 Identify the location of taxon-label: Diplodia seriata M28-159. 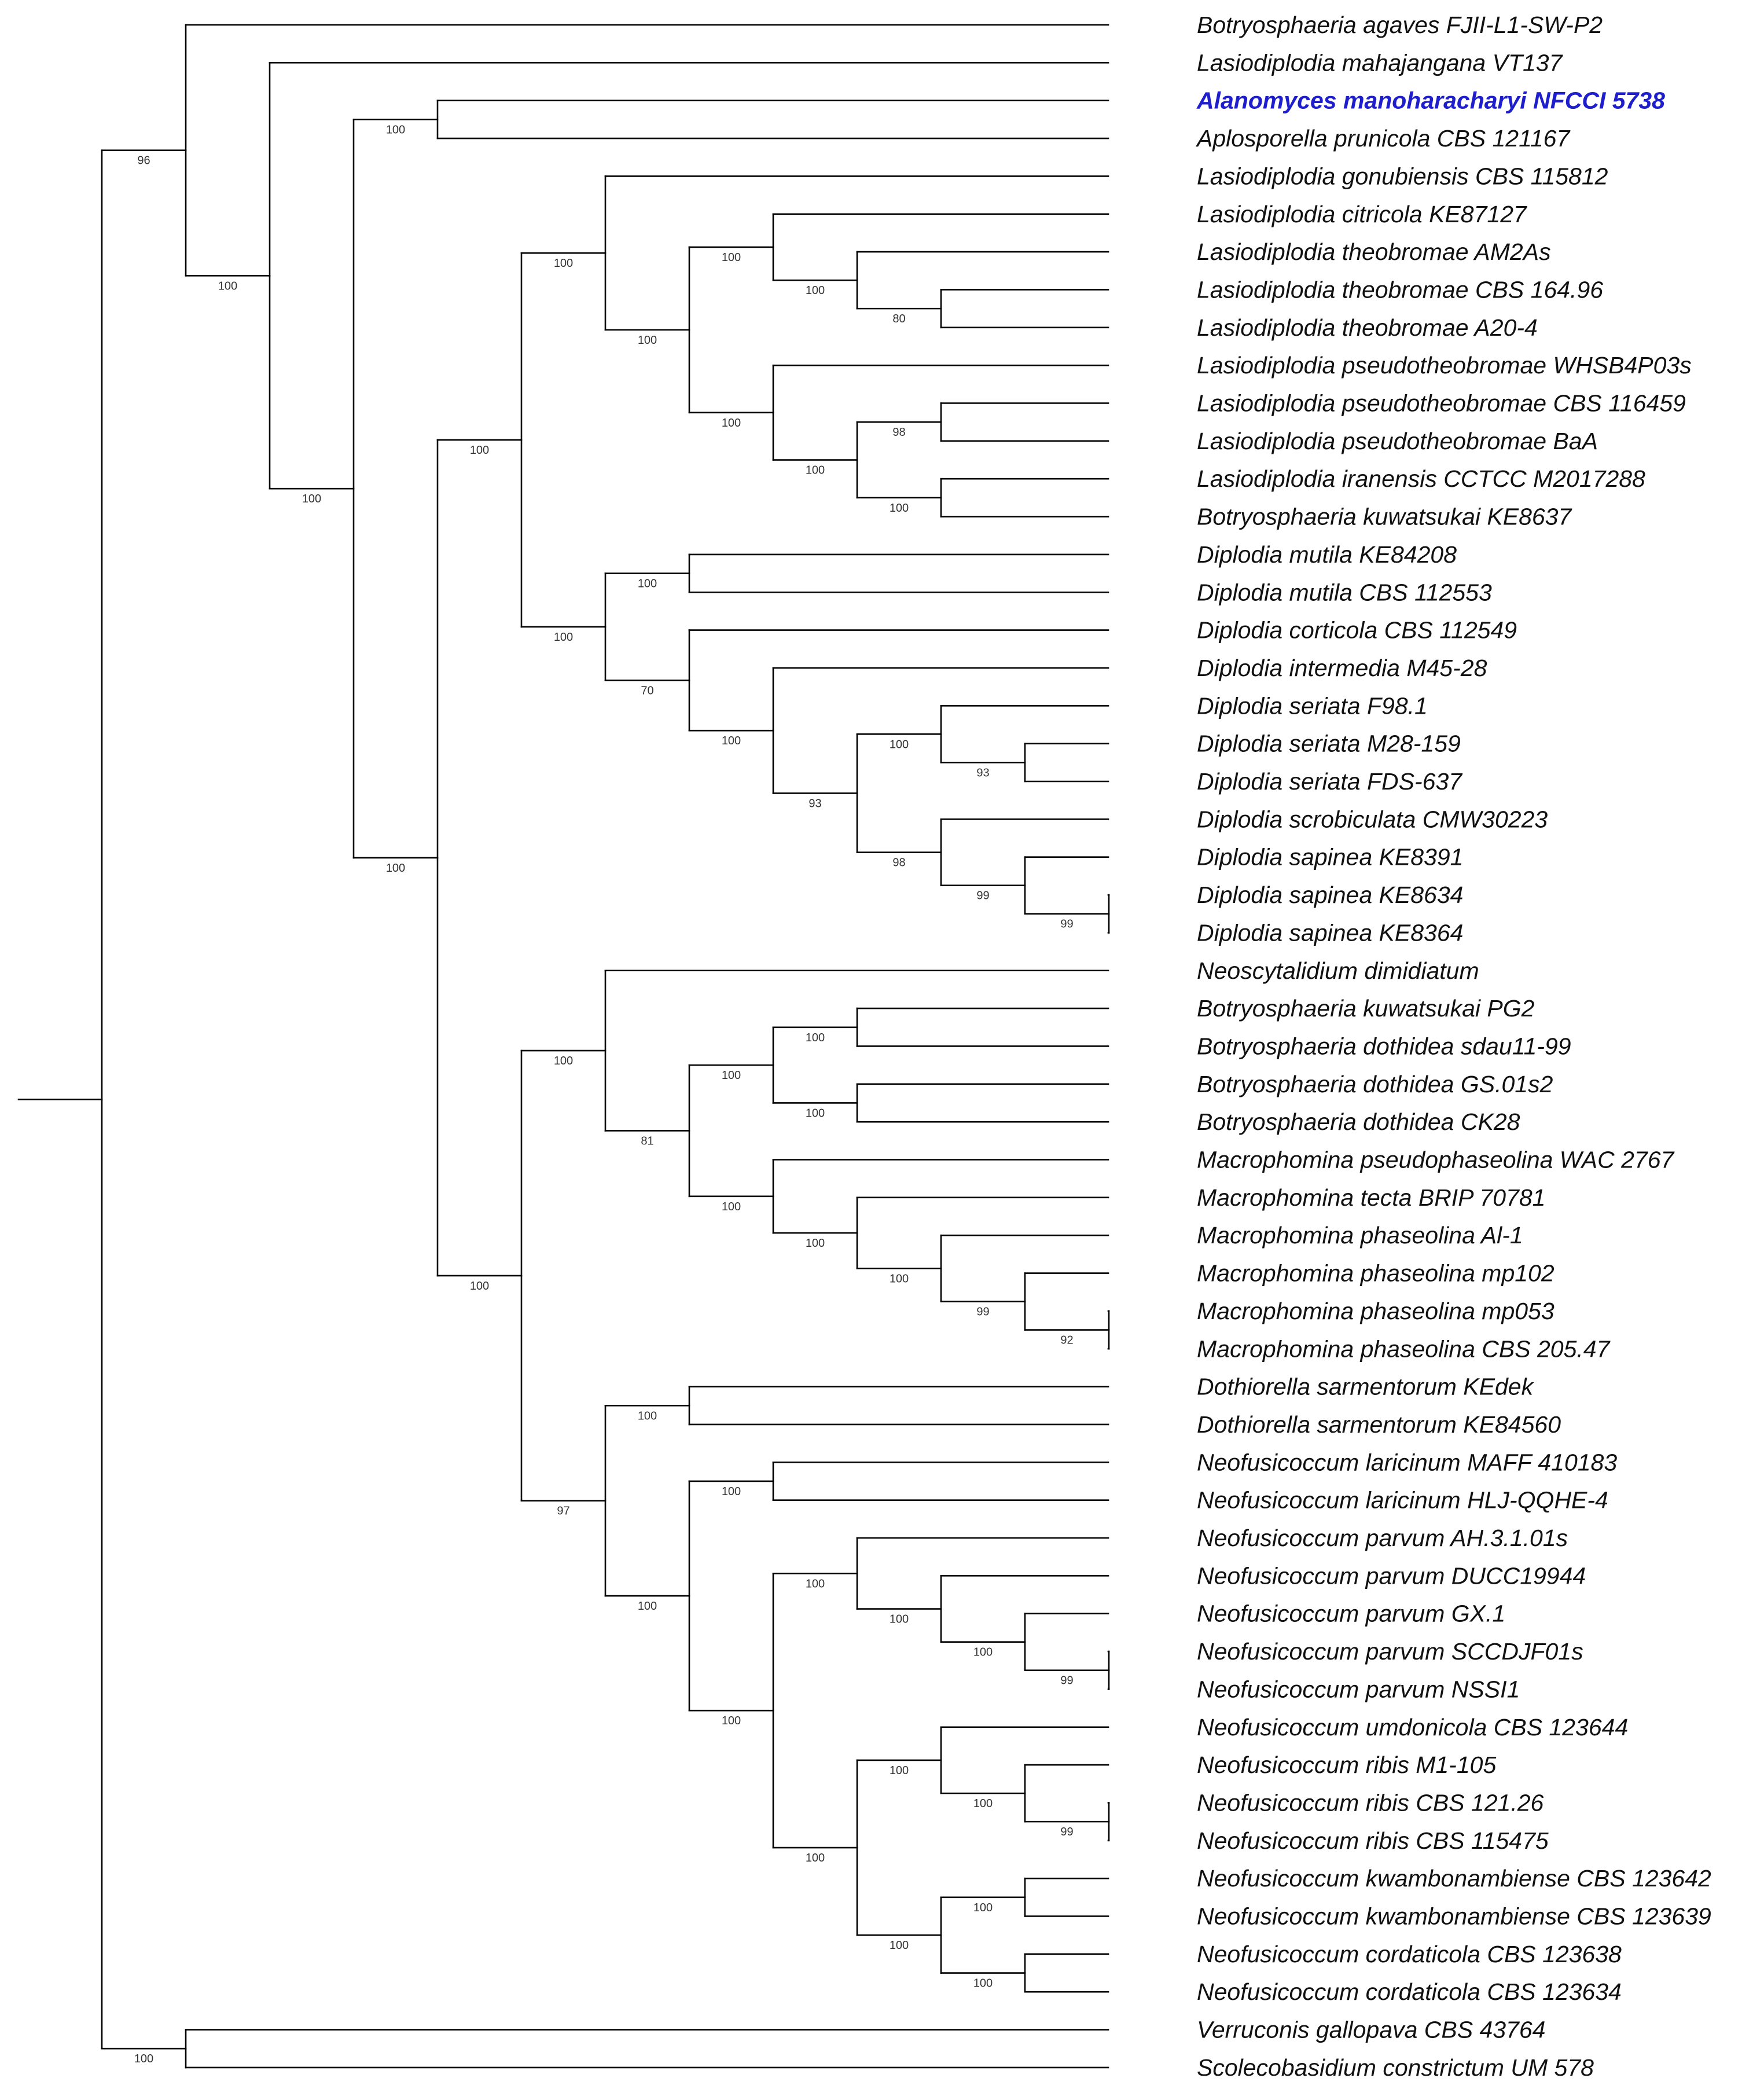
(1329, 743).